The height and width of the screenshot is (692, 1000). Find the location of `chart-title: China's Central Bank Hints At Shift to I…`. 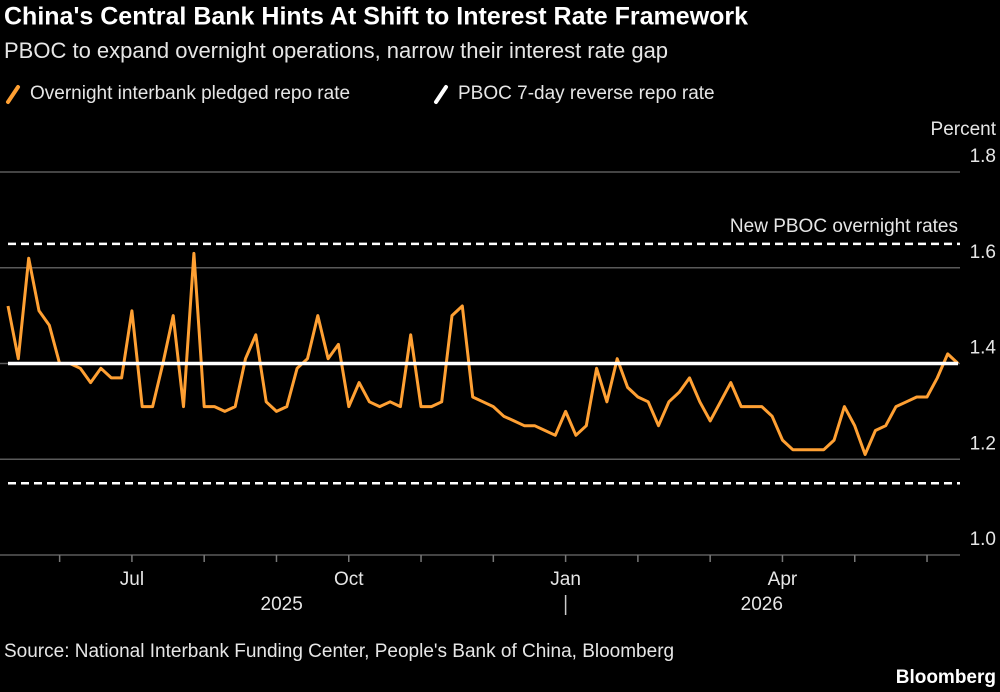

chart-title: China's Central Bank Hints At Shift to I… is located at coordinates (376, 17).